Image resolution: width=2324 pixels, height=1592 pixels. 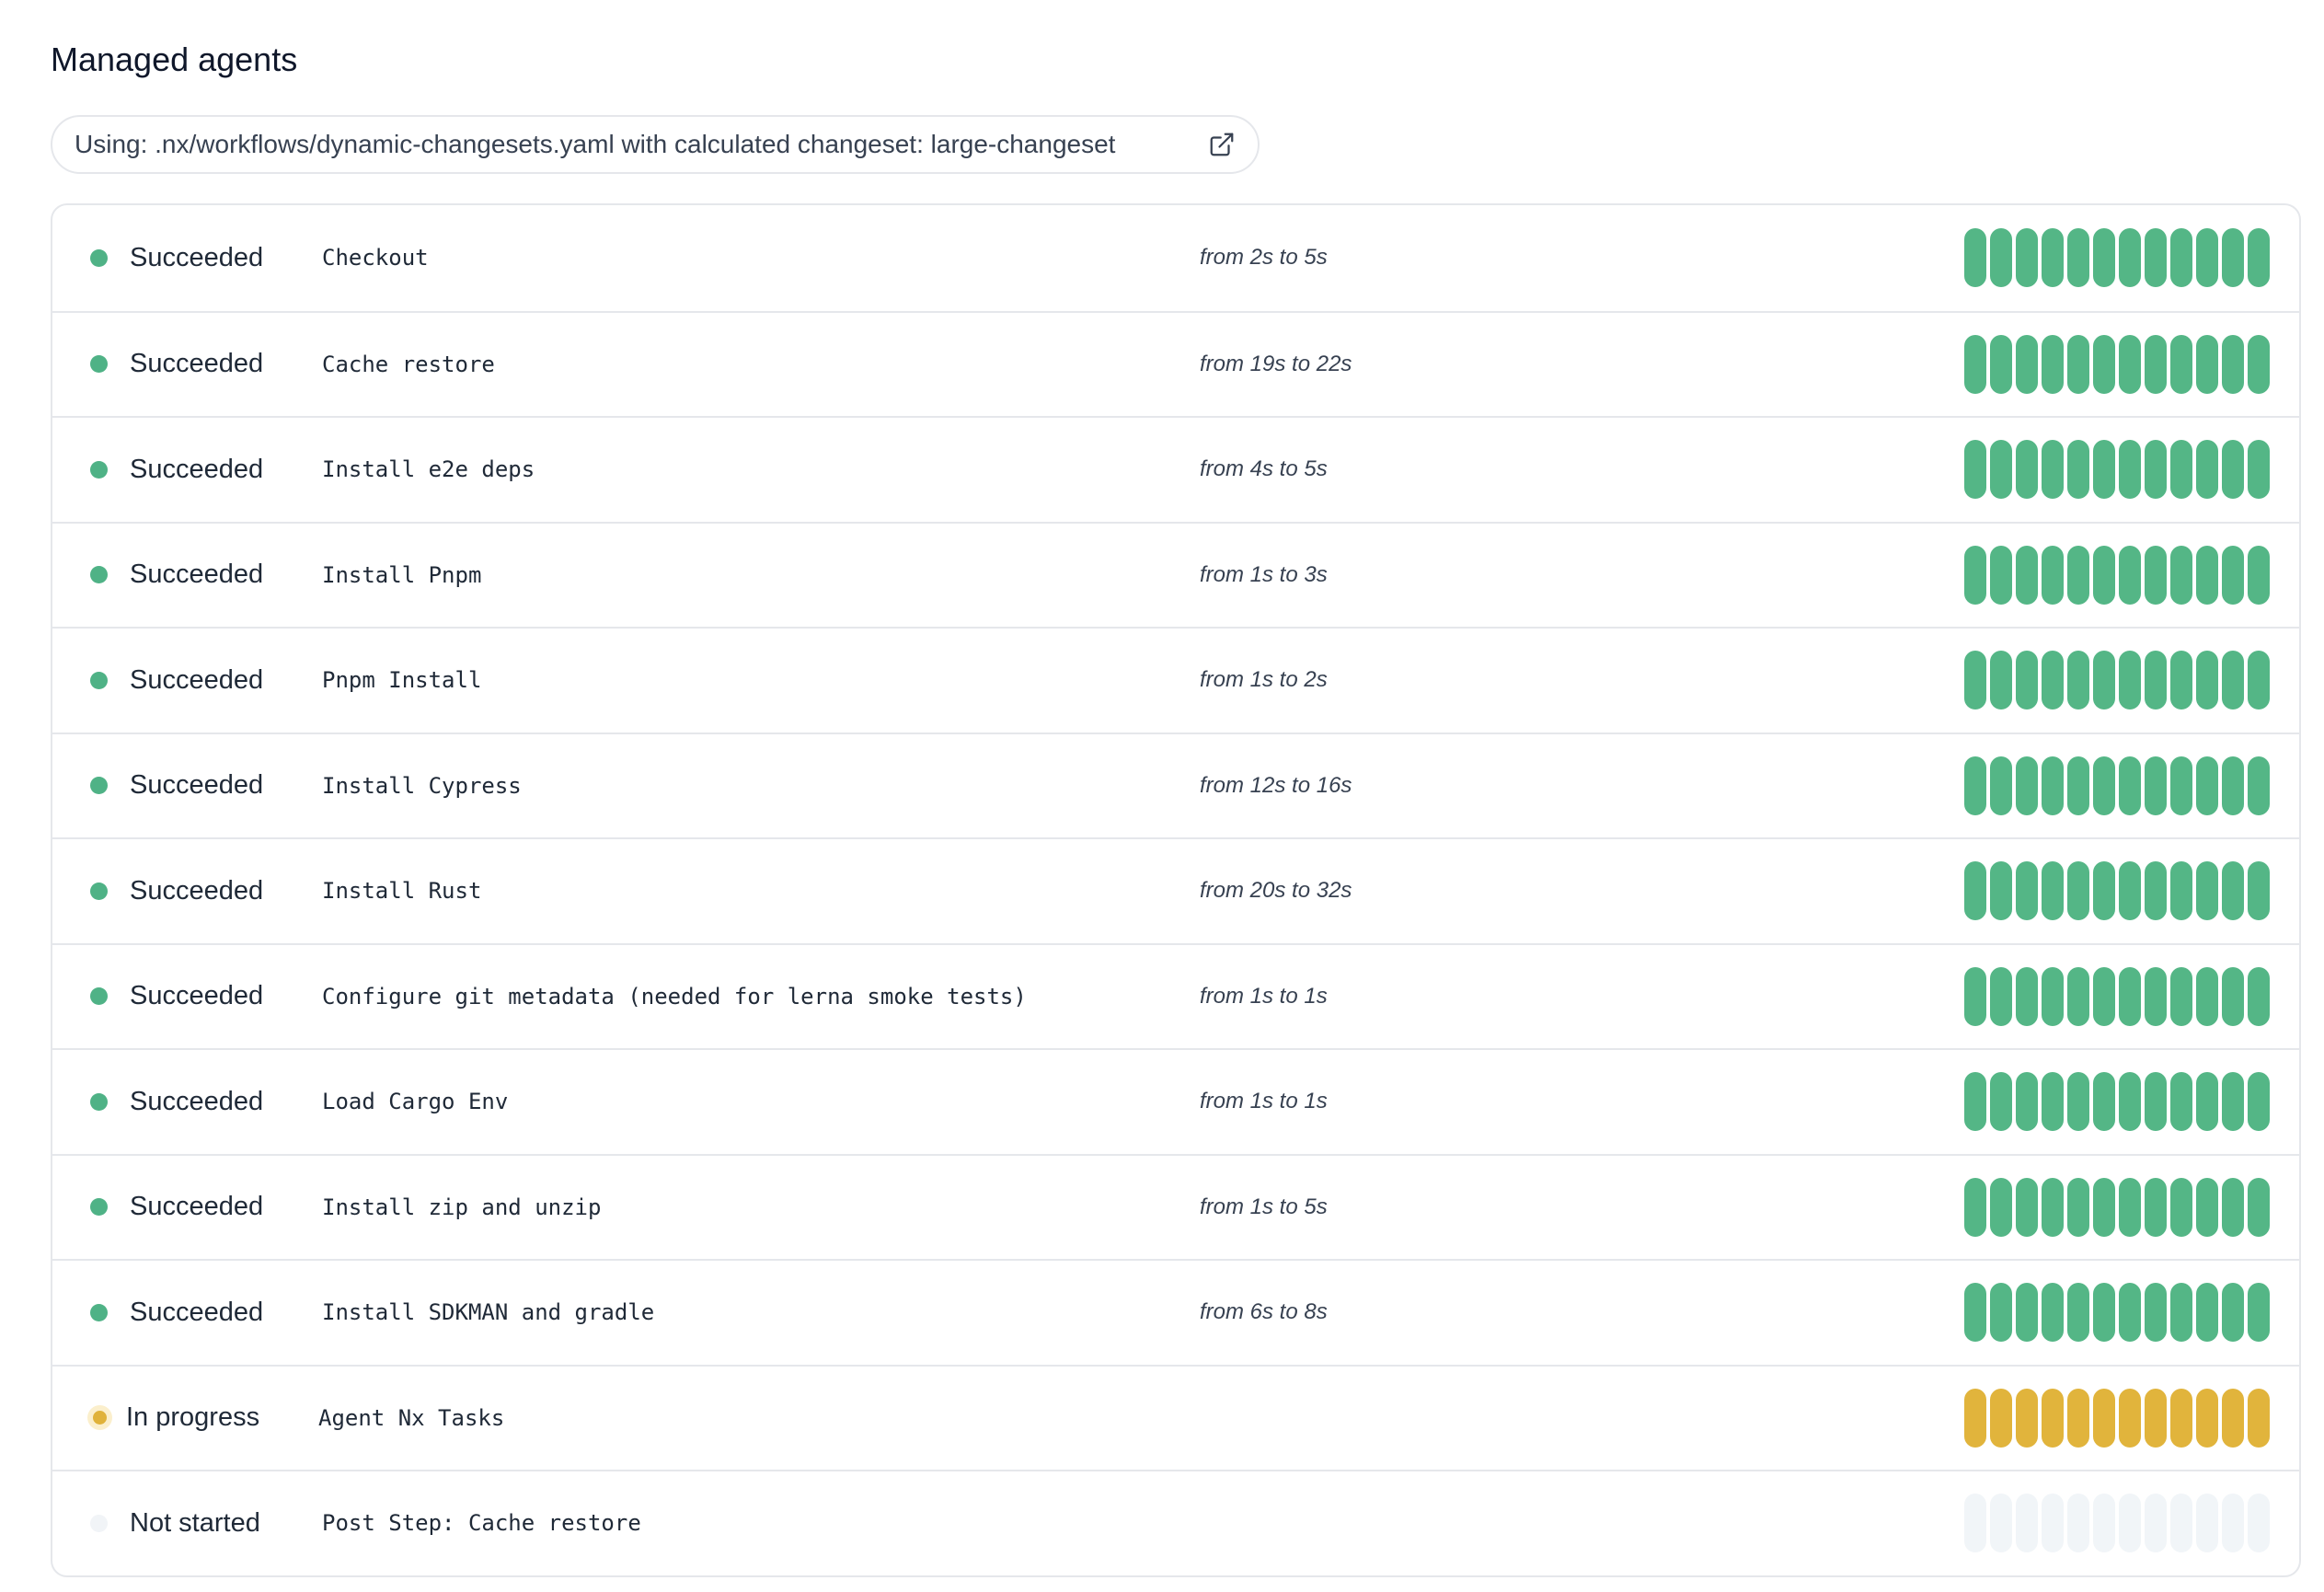 I want to click on step-row: Succeeded Pnpm Install from 1s to 2s, so click(x=1175, y=680).